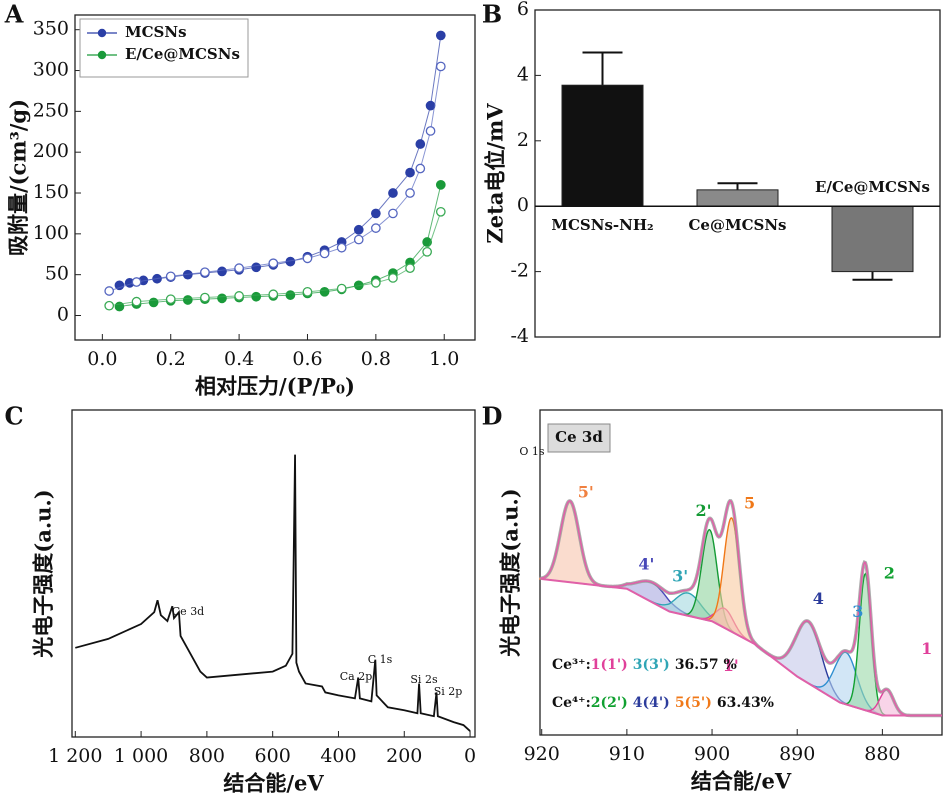 The image size is (945, 806). I want to click on note-part: 36.57 %, so click(706, 665).